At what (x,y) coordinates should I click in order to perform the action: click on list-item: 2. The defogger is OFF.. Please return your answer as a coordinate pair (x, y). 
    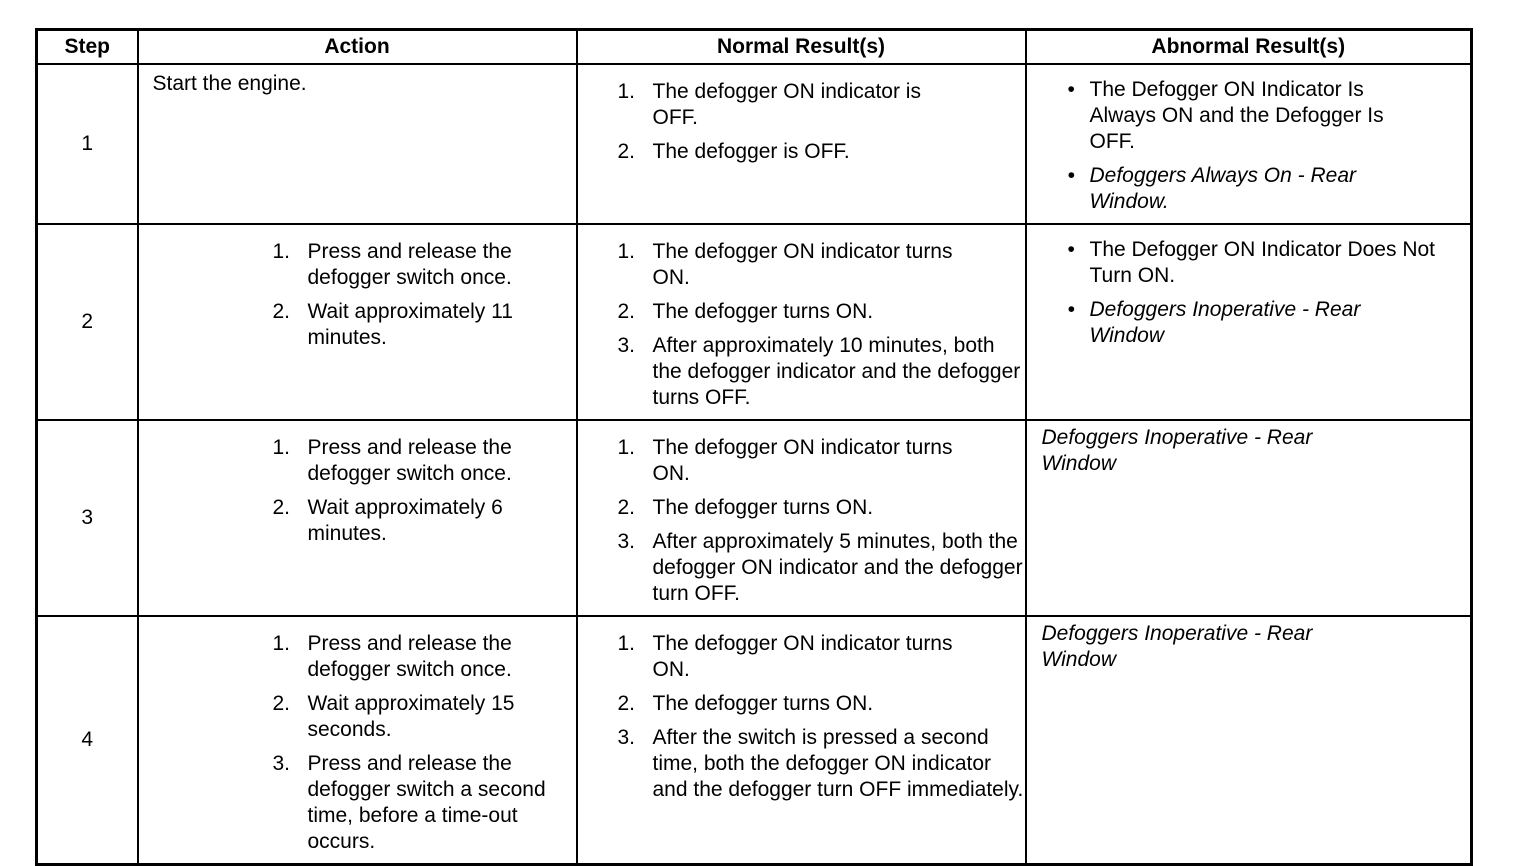
    Looking at the image, I should click on (733, 151).